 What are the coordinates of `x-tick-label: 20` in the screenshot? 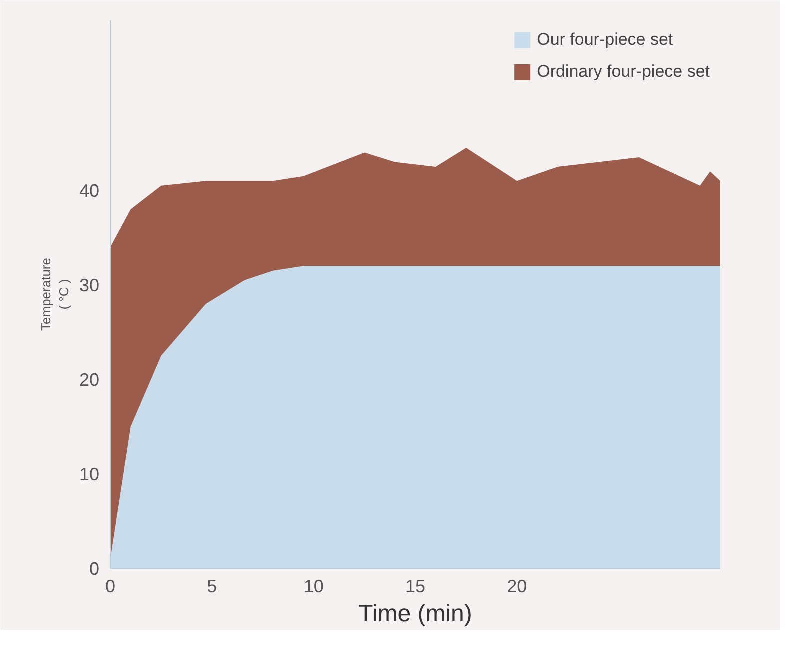 It's located at (517, 586).